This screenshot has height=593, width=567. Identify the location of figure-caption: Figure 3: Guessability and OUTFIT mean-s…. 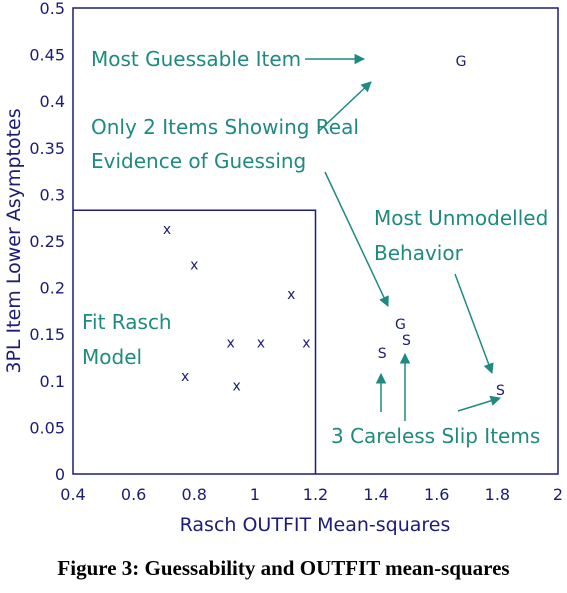
(283, 568).